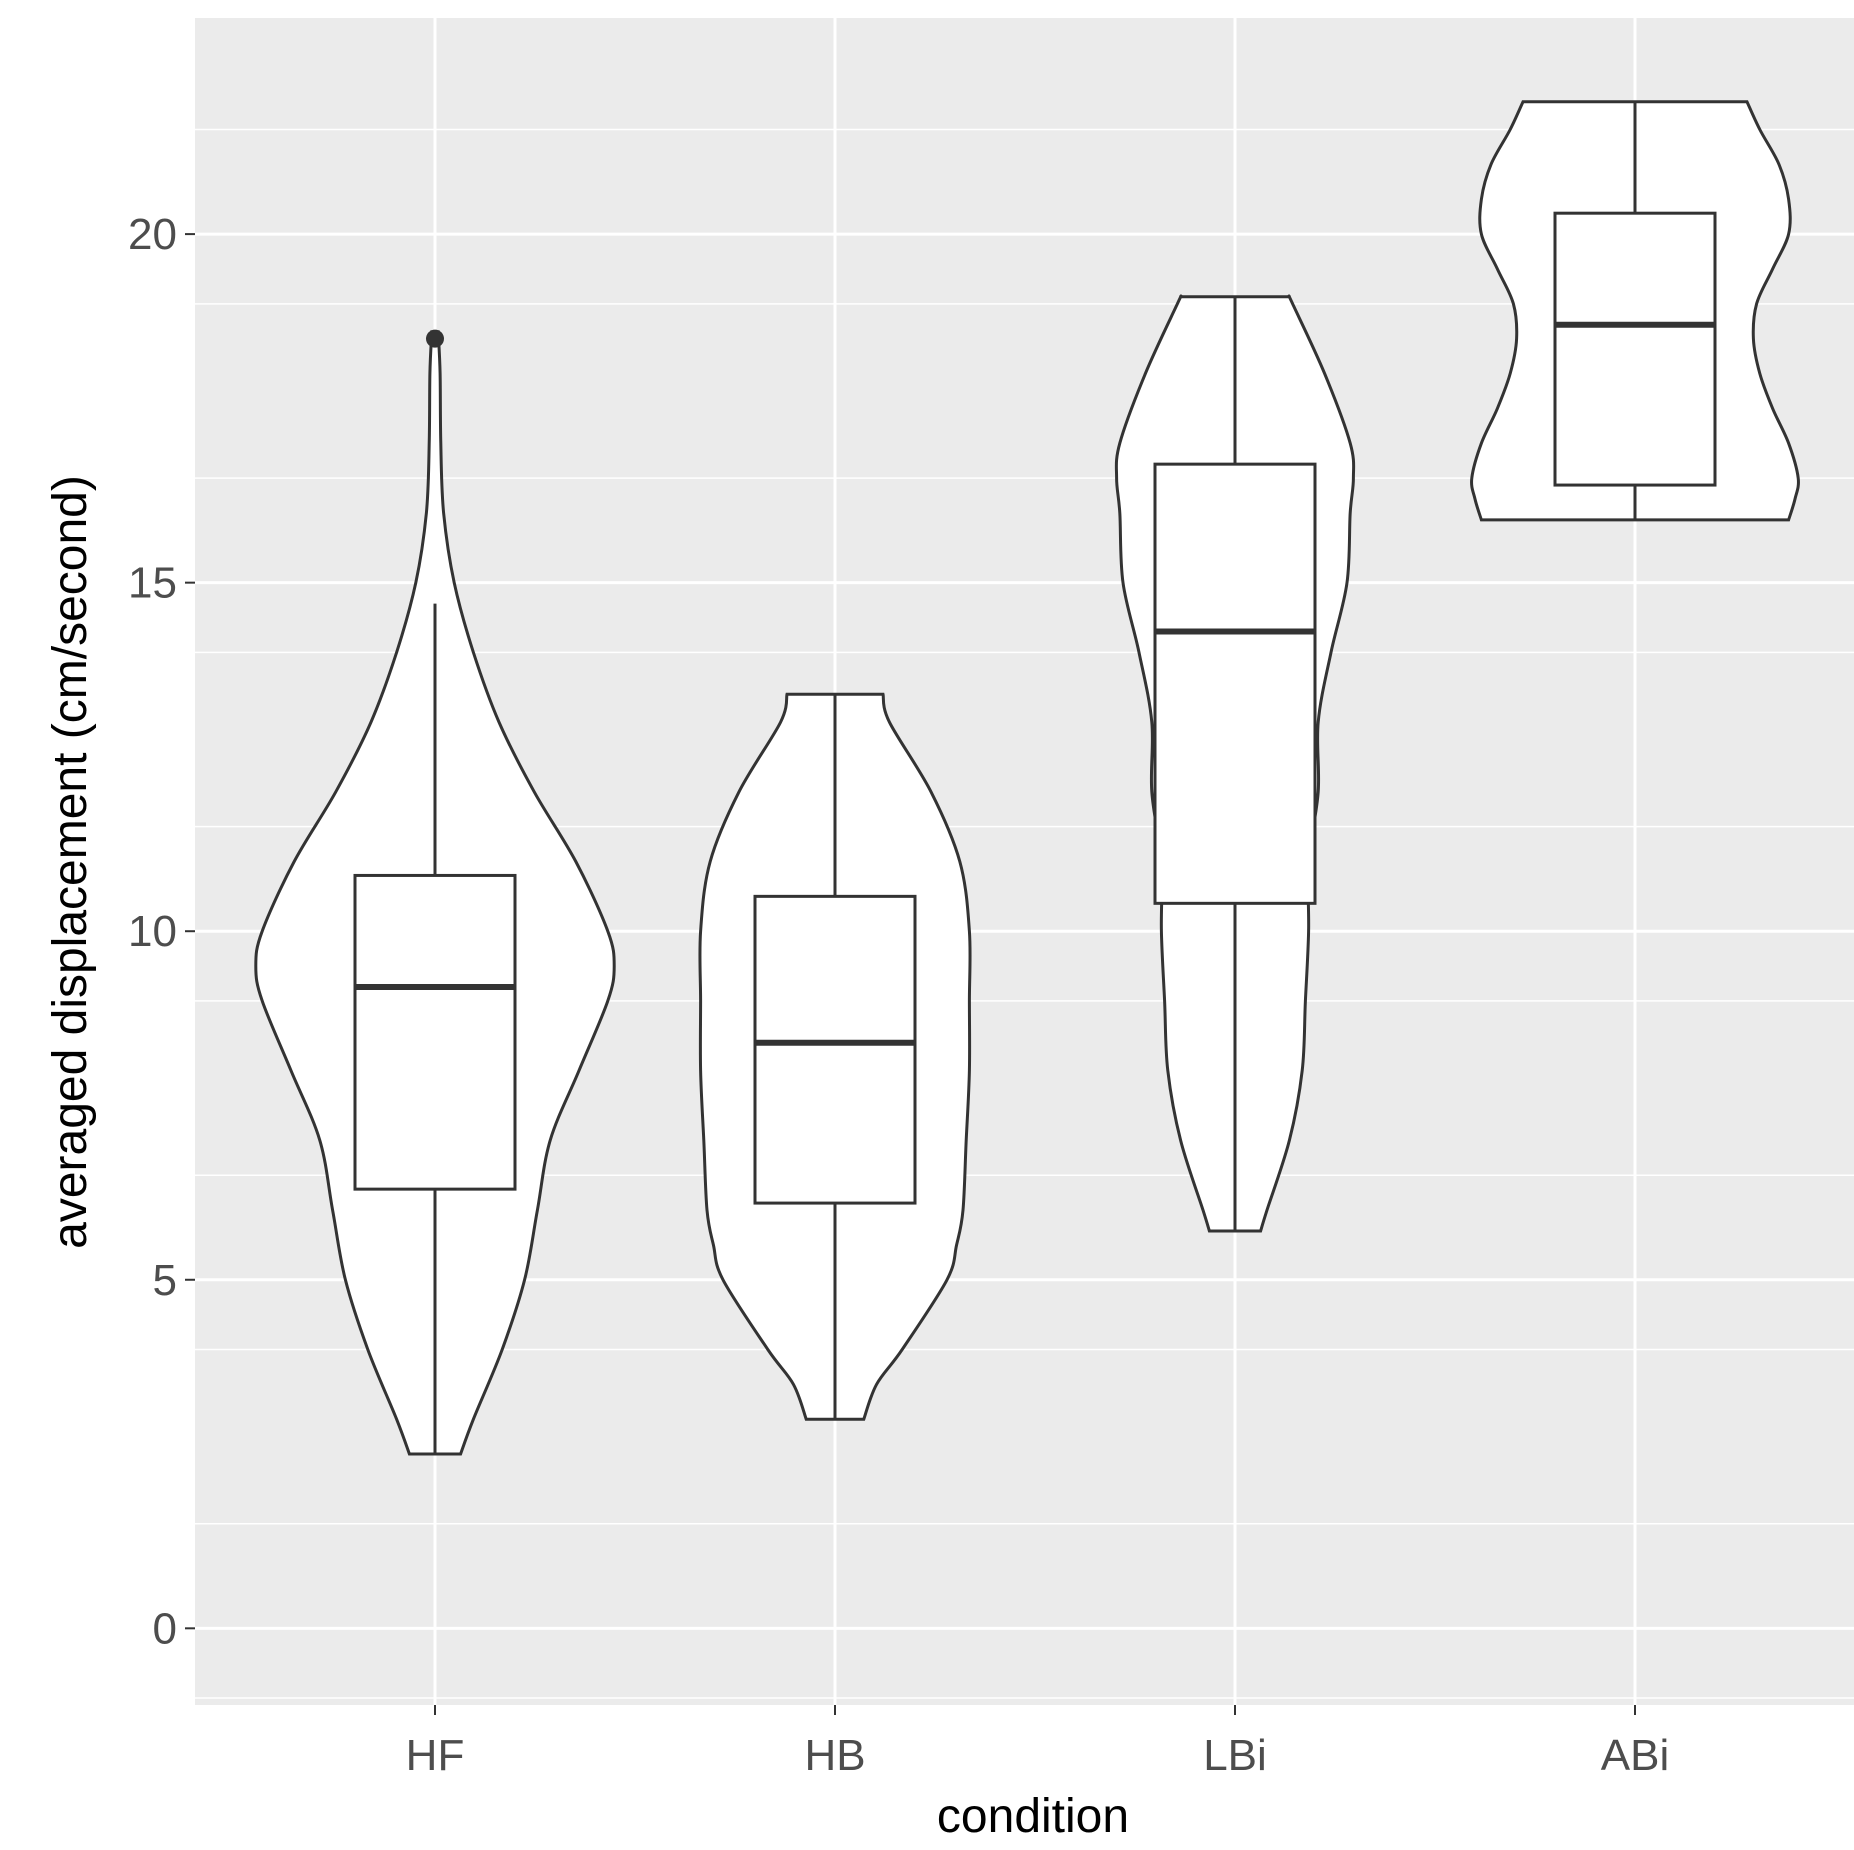 This screenshot has width=1854, height=1850. I want to click on y-tick-label: 10, so click(152, 931).